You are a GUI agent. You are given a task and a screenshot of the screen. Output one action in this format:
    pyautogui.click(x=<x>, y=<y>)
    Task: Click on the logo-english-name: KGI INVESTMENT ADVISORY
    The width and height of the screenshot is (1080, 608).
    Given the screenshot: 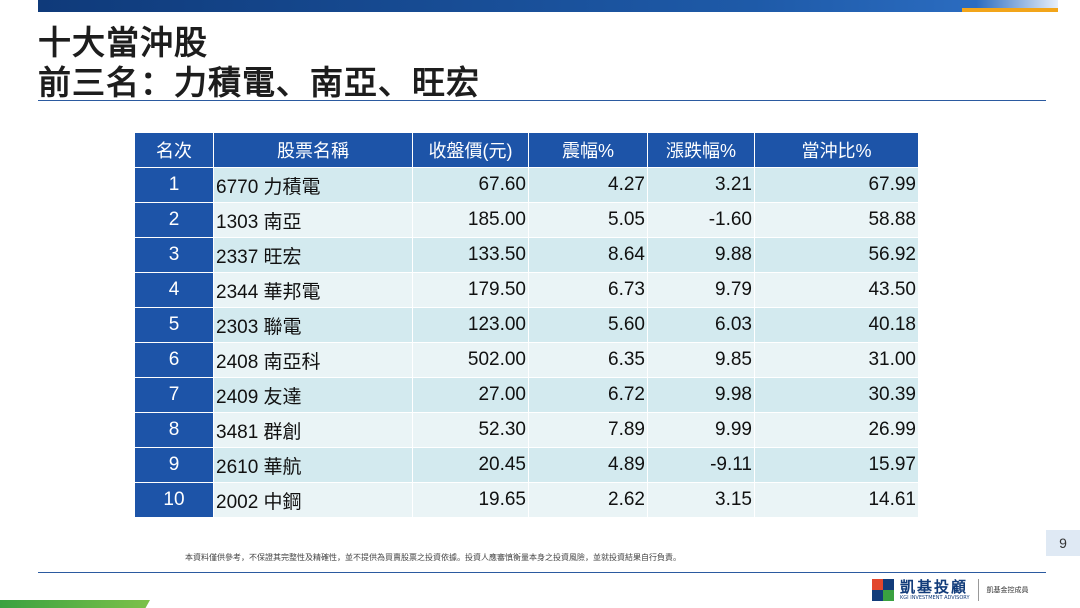 What is the action you would take?
    pyautogui.click(x=935, y=597)
    